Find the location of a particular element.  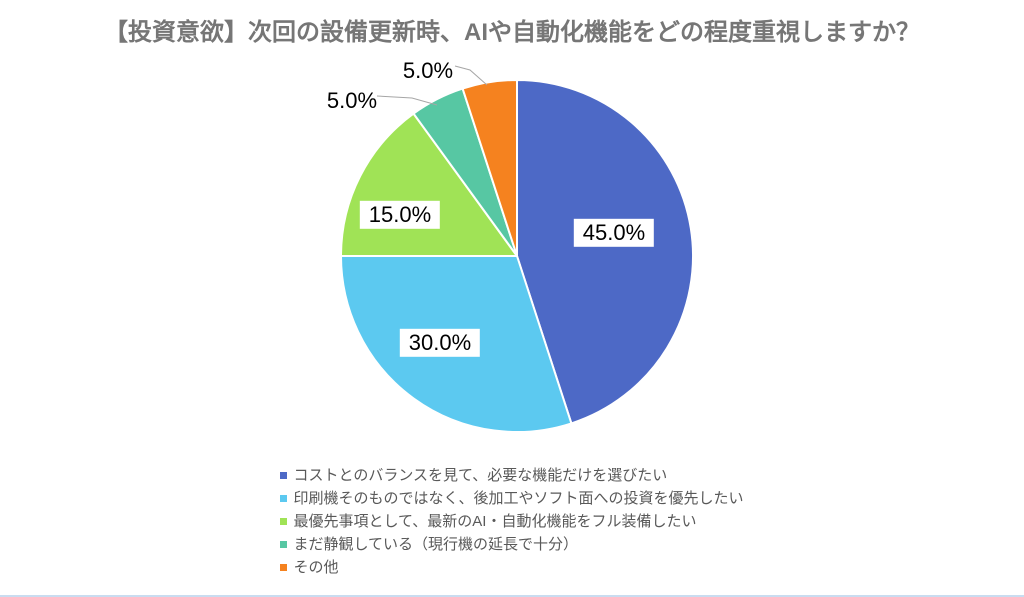

legend-item-2: 印刷機そのものではなく、後加工やソフト面への投資を優先したい is located at coordinates (512, 498).